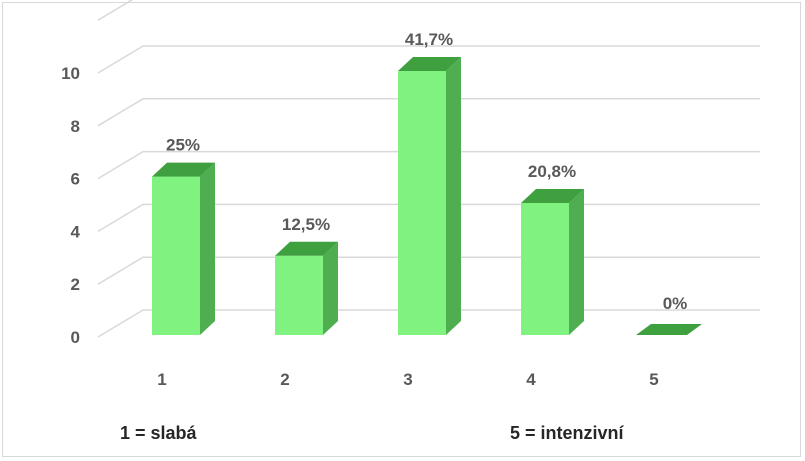 Image resolution: width=805 pixels, height=461 pixels. What do you see at coordinates (75, 126) in the screenshot?
I see `y-tick-label: 8` at bounding box center [75, 126].